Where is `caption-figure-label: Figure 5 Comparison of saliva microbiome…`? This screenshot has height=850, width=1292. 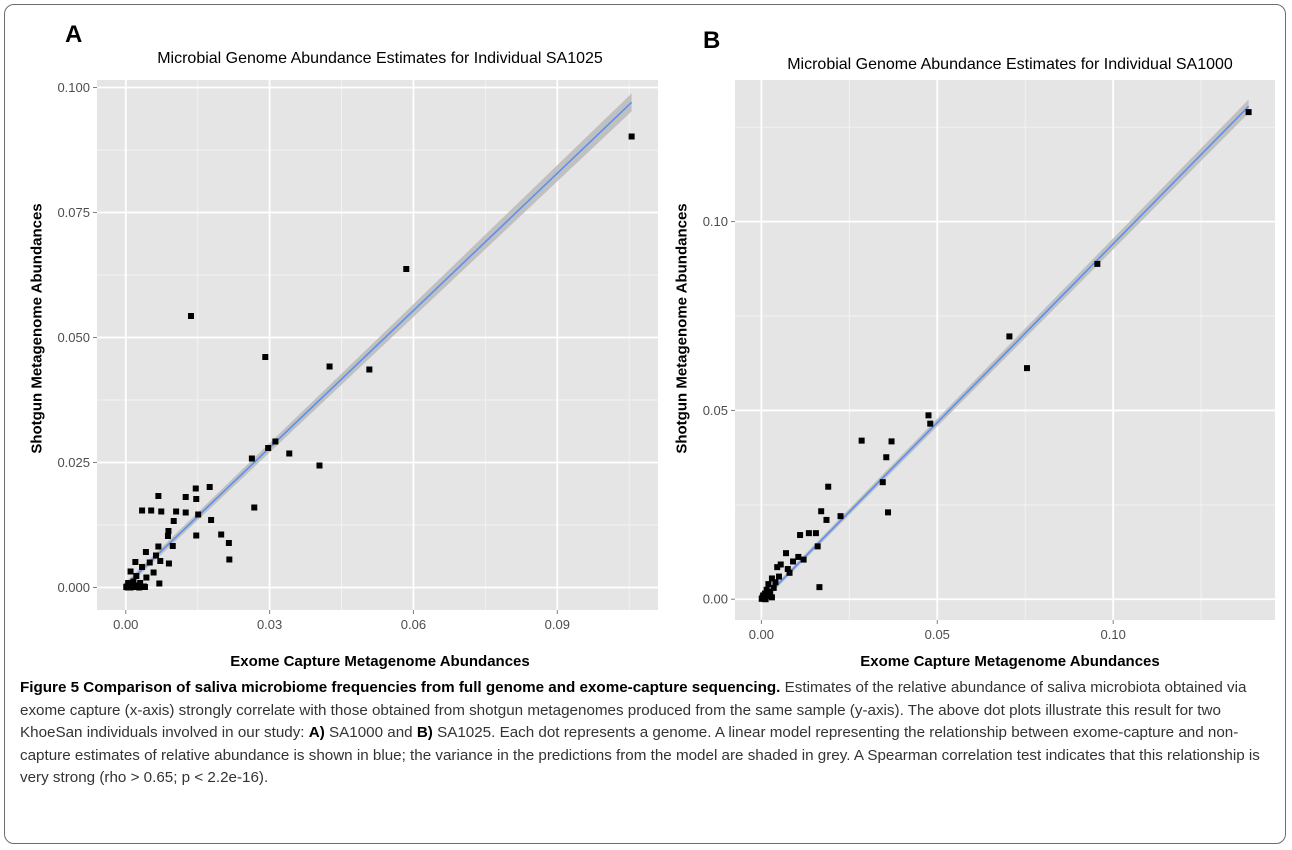
caption-figure-label: Figure 5 Comparison of saliva microbiome… is located at coordinates (400, 687).